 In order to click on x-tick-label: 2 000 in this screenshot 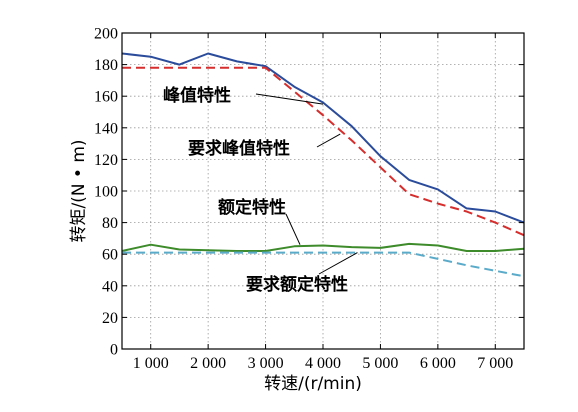, I will do `click(208, 363)`.